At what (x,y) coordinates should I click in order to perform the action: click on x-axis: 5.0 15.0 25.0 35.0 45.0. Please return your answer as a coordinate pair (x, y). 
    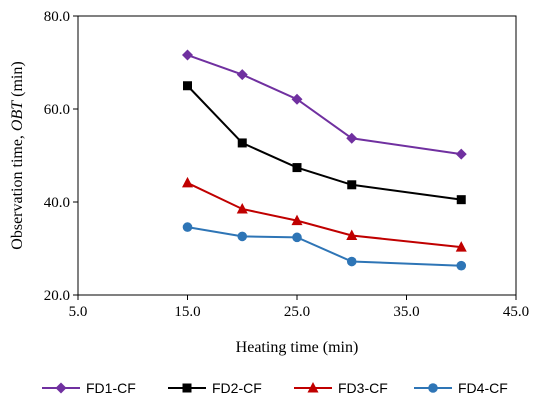
    Looking at the image, I should click on (299, 307).